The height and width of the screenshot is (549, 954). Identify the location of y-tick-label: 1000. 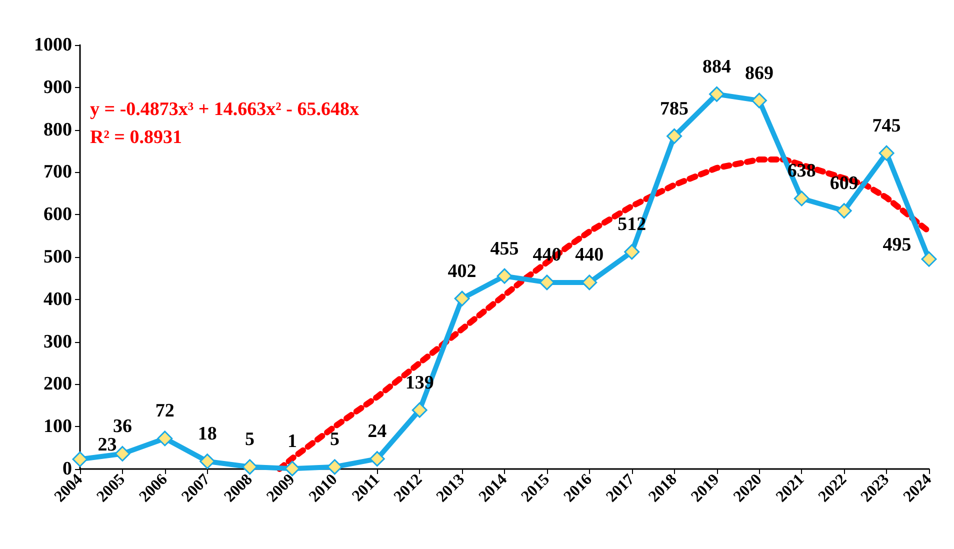
(53, 45).